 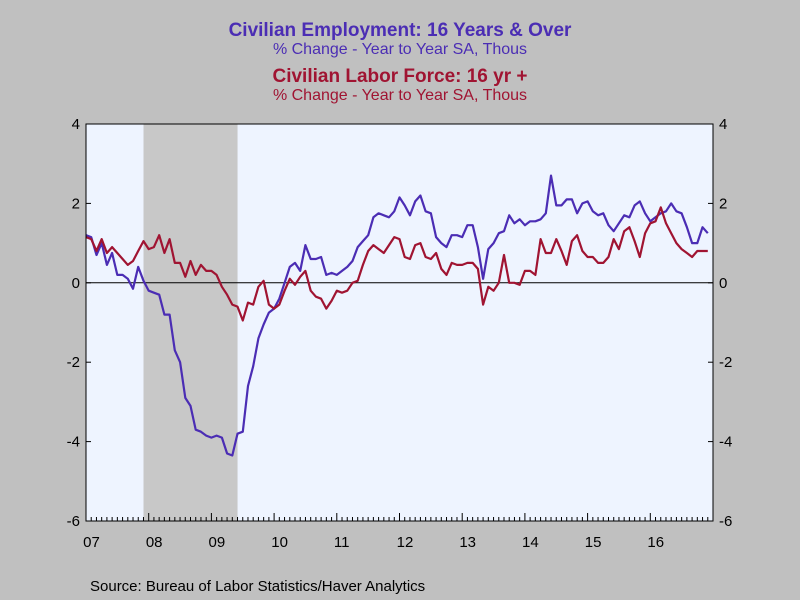 I want to click on y-tick-label-right: -6, so click(x=725, y=521).